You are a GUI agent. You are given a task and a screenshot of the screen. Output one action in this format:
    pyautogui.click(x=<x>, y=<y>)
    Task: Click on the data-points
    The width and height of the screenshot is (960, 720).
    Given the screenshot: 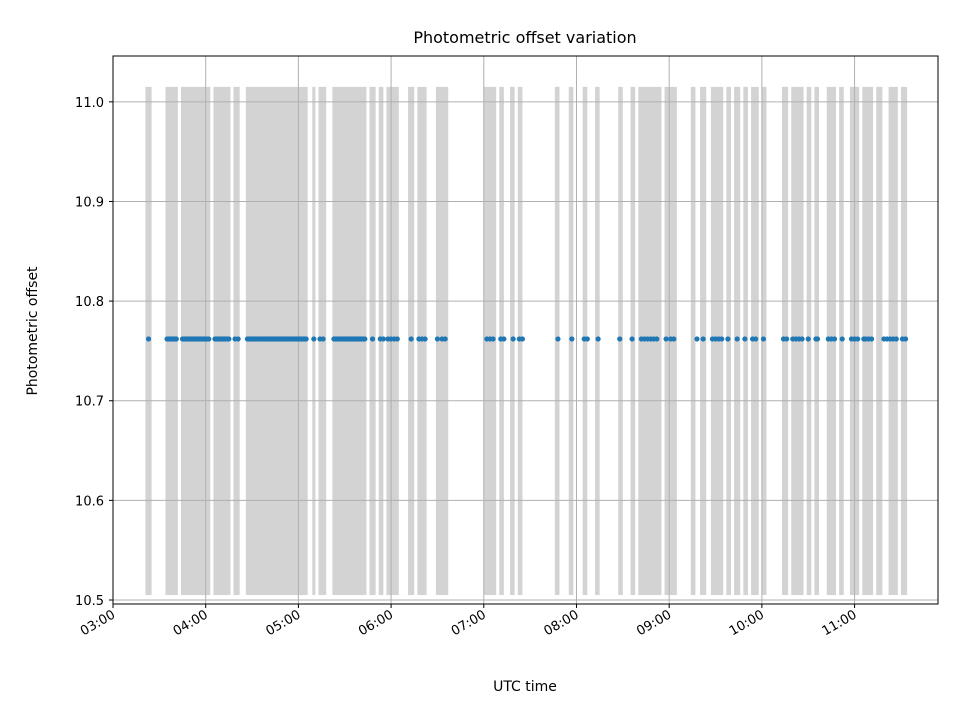 What is the action you would take?
    pyautogui.click(x=527, y=339)
    